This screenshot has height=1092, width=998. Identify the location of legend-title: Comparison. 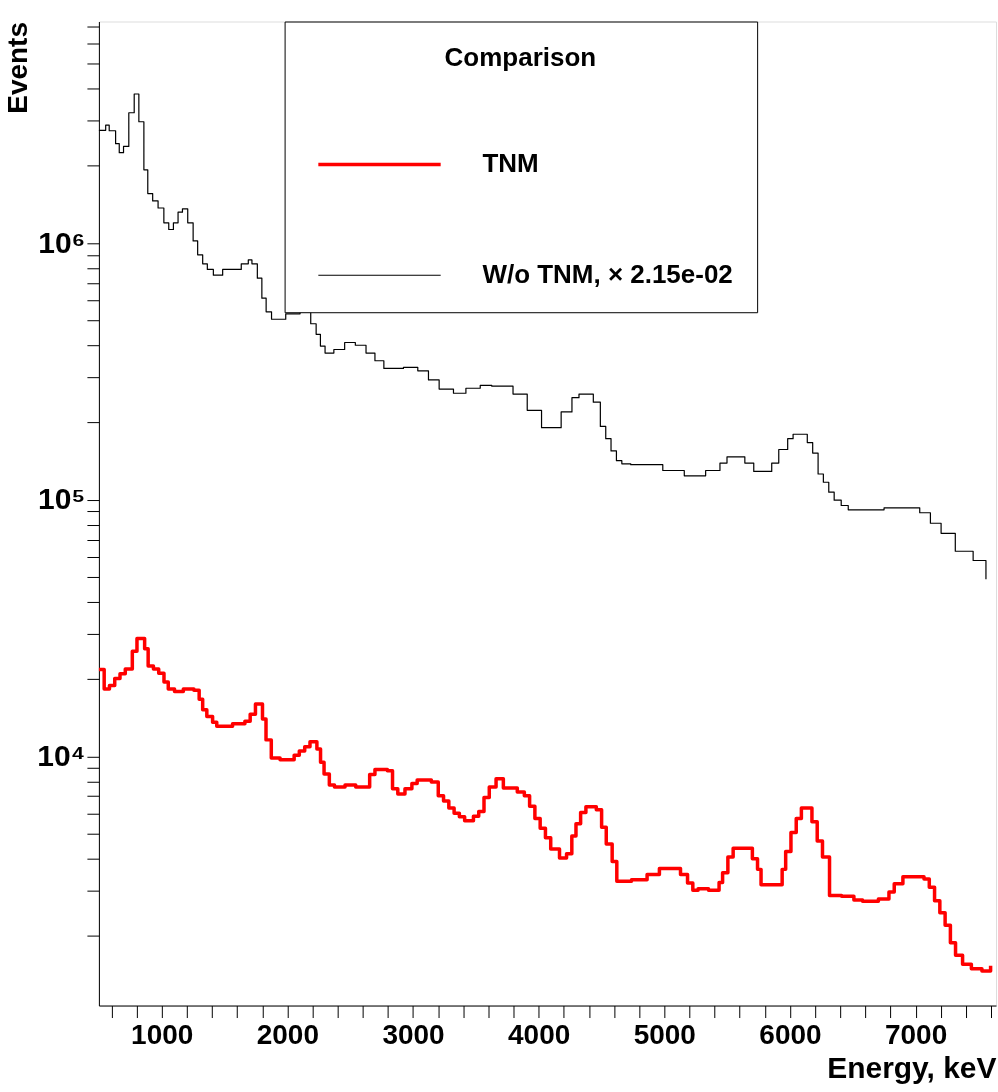
(520, 57).